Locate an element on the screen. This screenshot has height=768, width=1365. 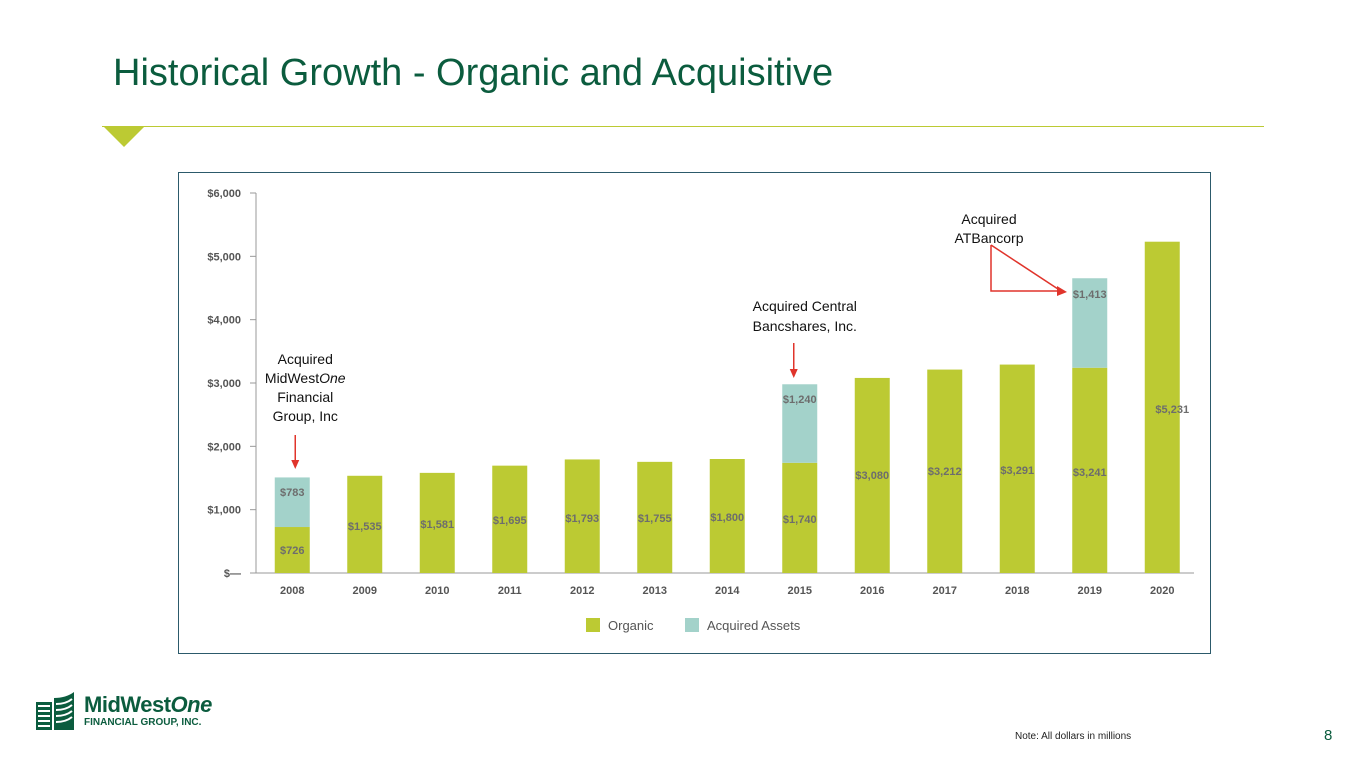
company-logo: MidWestOne FINANCIAL GROUP, INC. is located at coordinates (132, 714).